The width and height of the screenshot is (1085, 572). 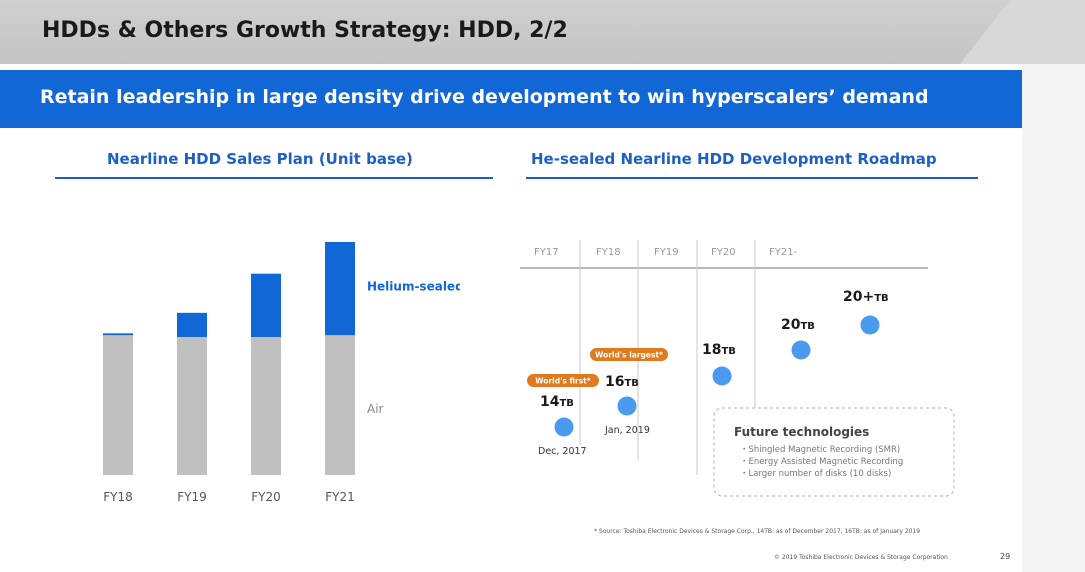 I want to click on future-tech-item: ・Larger number of disks (10 disks), so click(x=815, y=474).